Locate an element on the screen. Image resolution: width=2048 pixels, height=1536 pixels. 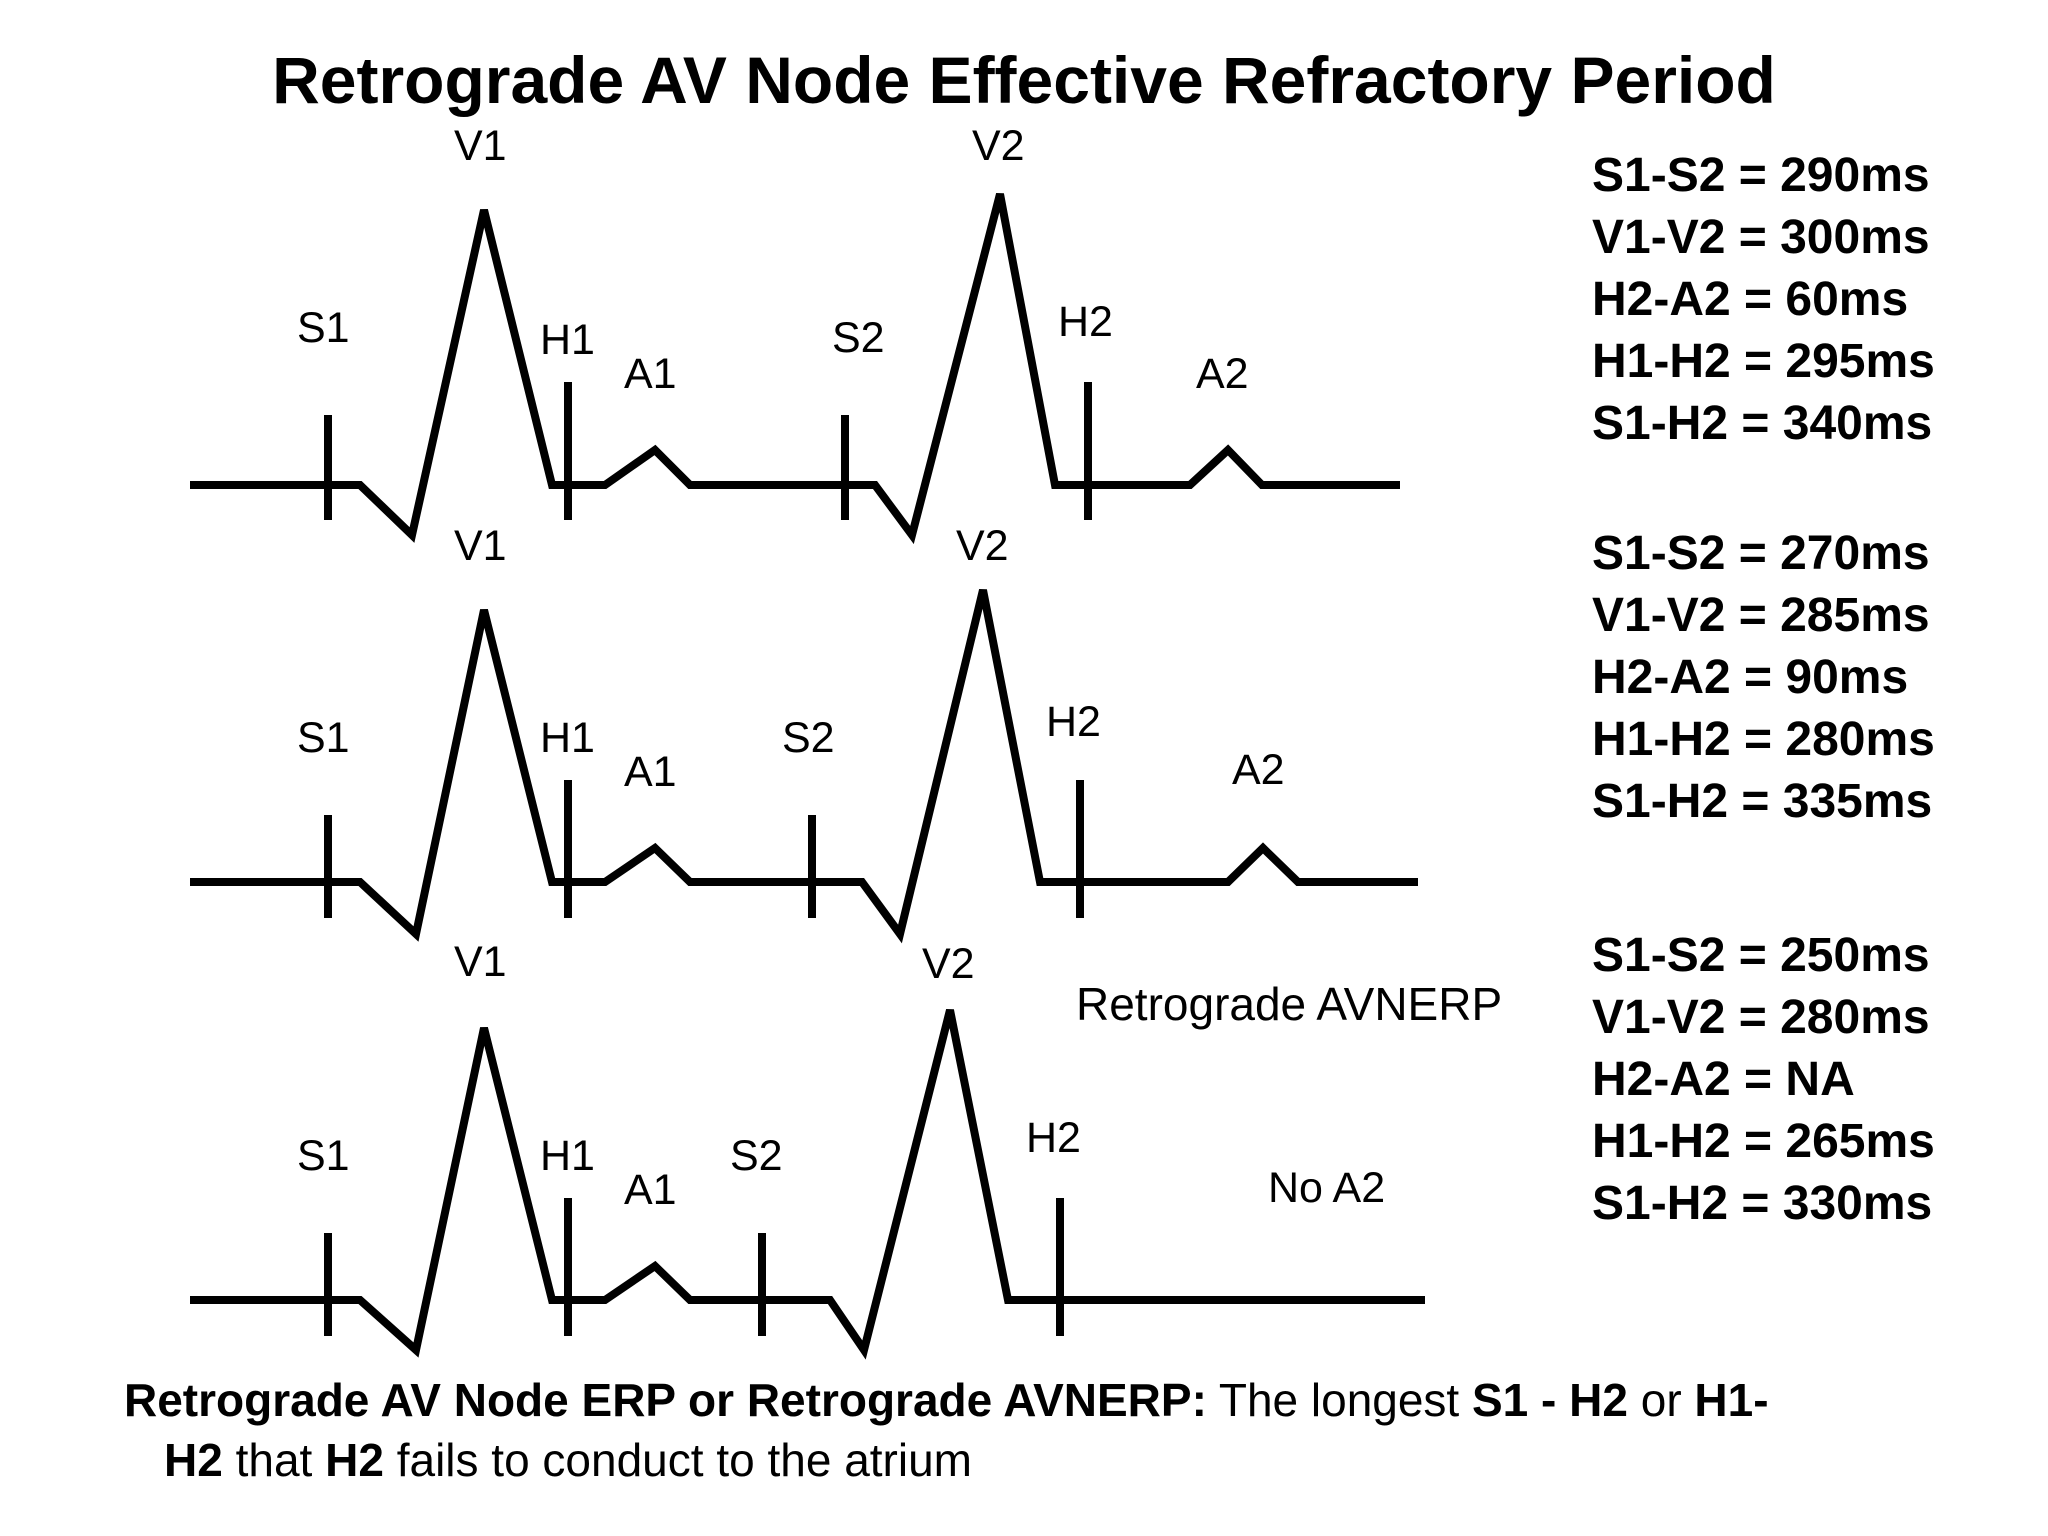
measurement-s1-h2: S1-H2 = 335ms is located at coordinates (1762, 801).